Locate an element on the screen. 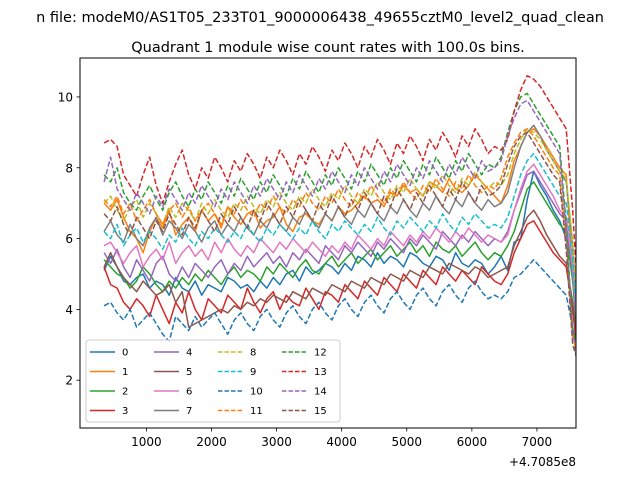 The height and width of the screenshot is (480, 640). legend-label-9: 9 is located at coordinates (253, 372).